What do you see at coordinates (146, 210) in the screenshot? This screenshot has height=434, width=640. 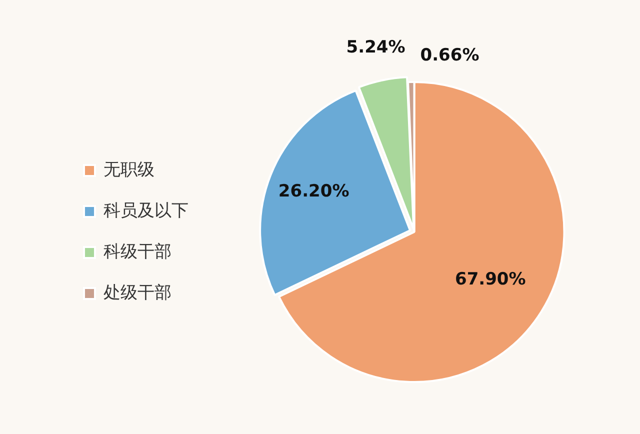 I see `legend-label: 科员及以下` at bounding box center [146, 210].